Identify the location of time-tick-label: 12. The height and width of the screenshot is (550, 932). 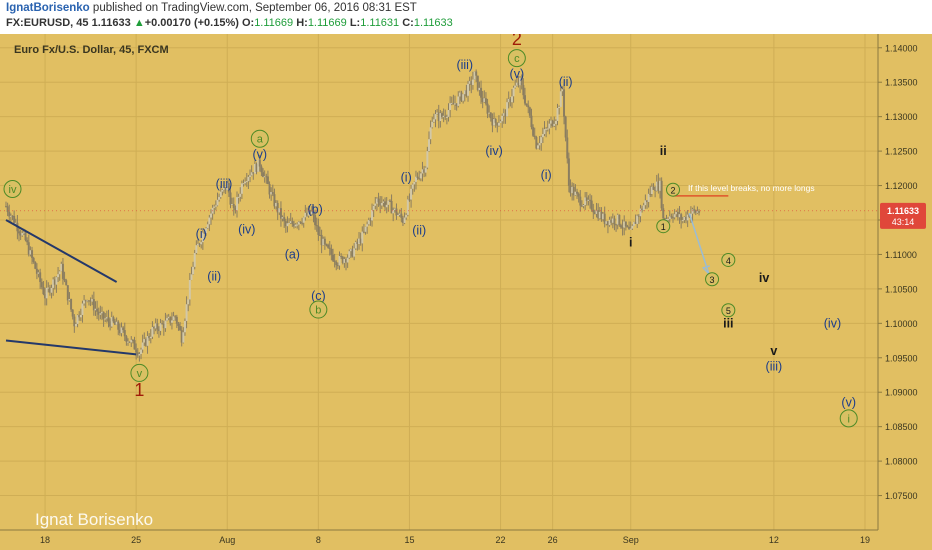
(774, 540).